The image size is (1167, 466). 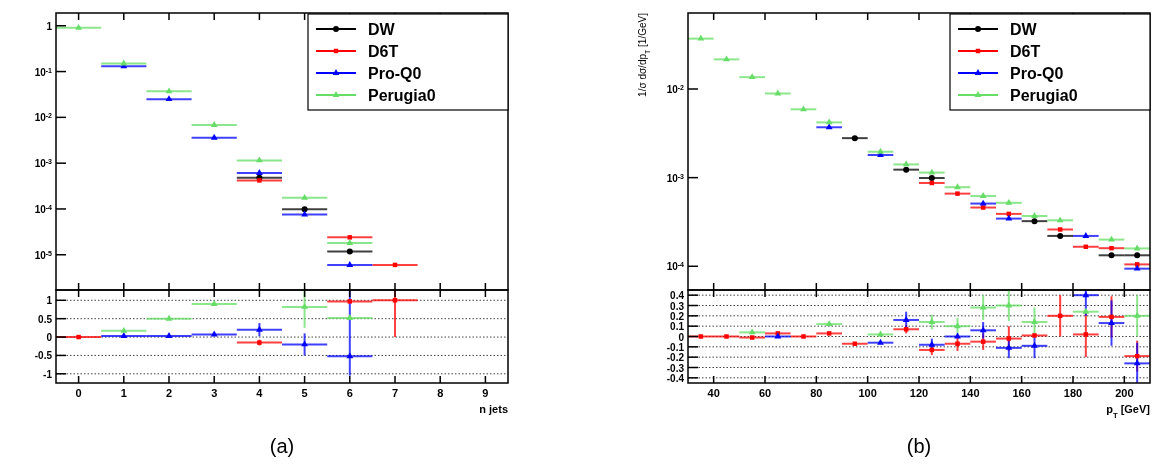 What do you see at coordinates (43, 72) in the screenshot?
I see `y-tick-label: 10$^{-1}$` at bounding box center [43, 72].